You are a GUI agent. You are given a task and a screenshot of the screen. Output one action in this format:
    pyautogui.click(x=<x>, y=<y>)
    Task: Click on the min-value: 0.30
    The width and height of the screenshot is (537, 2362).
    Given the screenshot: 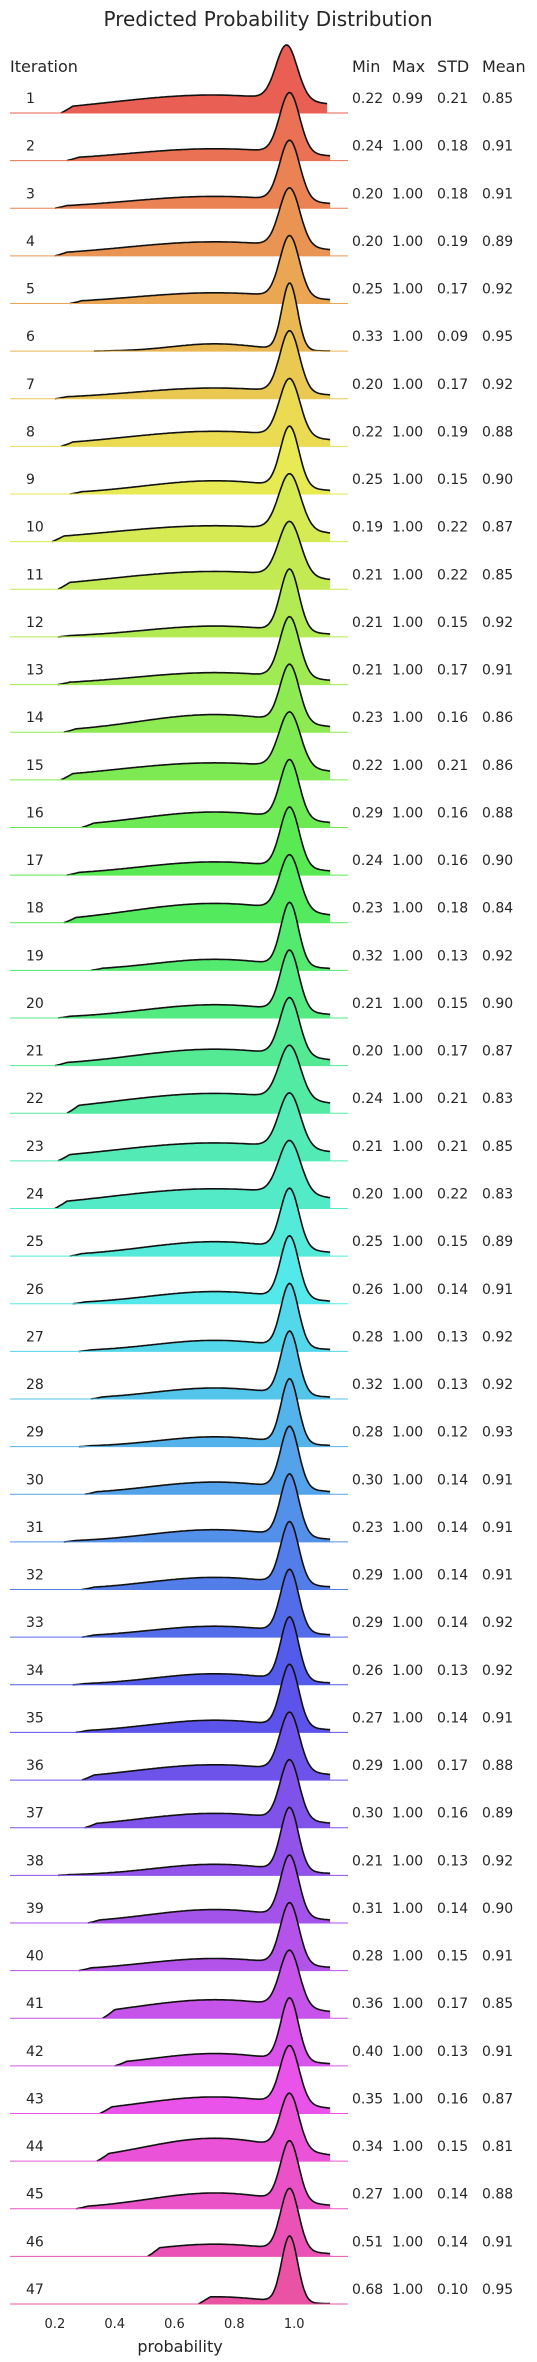 What is the action you would take?
    pyautogui.click(x=367, y=1814)
    